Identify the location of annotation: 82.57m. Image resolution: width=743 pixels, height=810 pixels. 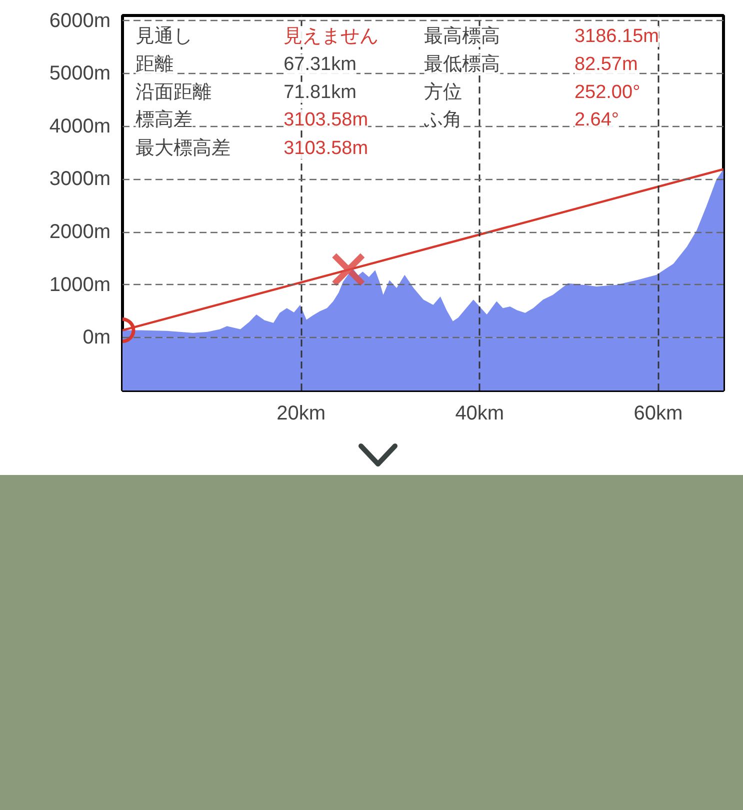
(606, 65).